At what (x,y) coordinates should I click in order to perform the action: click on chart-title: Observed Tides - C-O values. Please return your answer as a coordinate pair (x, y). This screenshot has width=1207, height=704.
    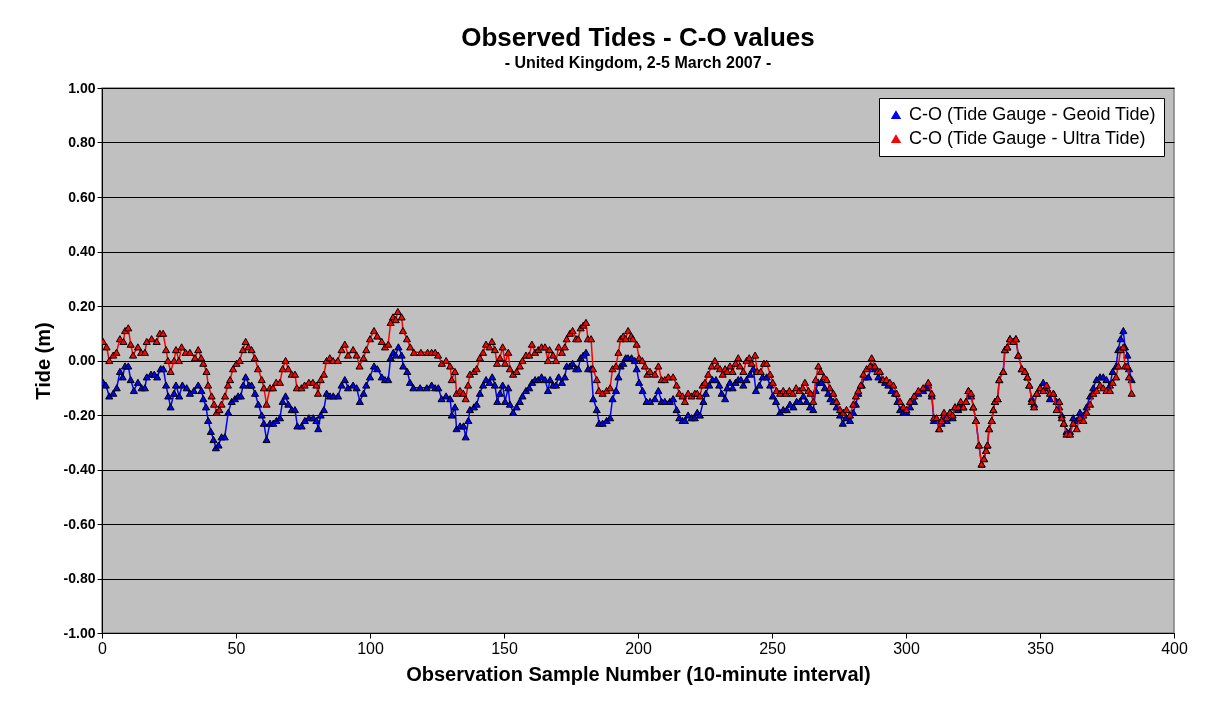
    Looking at the image, I should click on (638, 37).